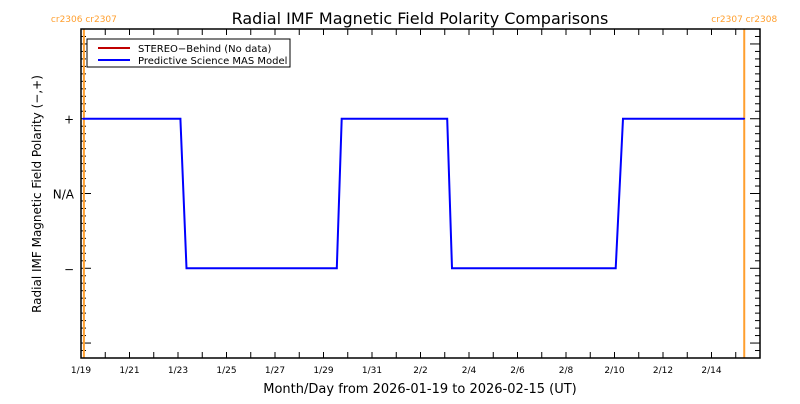  I want to click on x-tick-label: 1/29, so click(323, 371).